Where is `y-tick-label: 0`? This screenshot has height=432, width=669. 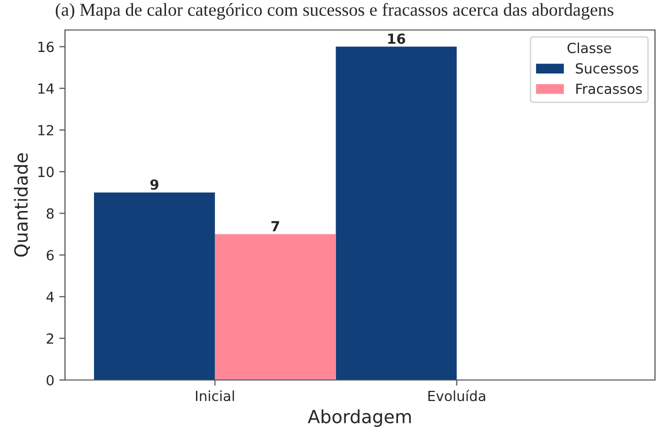 y-tick-label: 0 is located at coordinates (50, 380).